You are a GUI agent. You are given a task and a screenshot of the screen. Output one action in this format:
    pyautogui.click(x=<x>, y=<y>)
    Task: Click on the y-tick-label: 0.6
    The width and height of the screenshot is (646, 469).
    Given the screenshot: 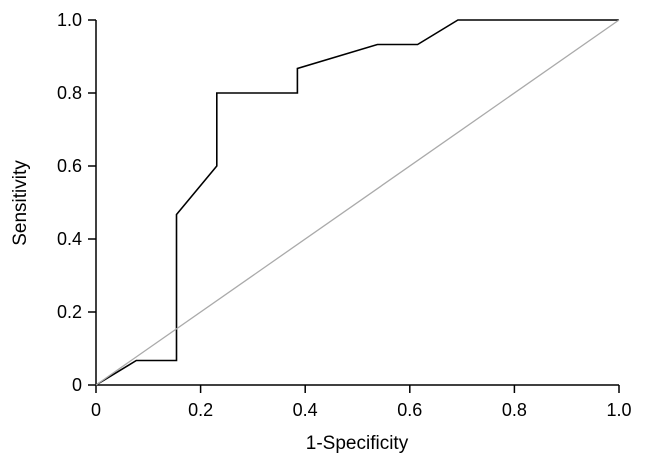 What is the action you would take?
    pyautogui.click(x=69, y=166)
    